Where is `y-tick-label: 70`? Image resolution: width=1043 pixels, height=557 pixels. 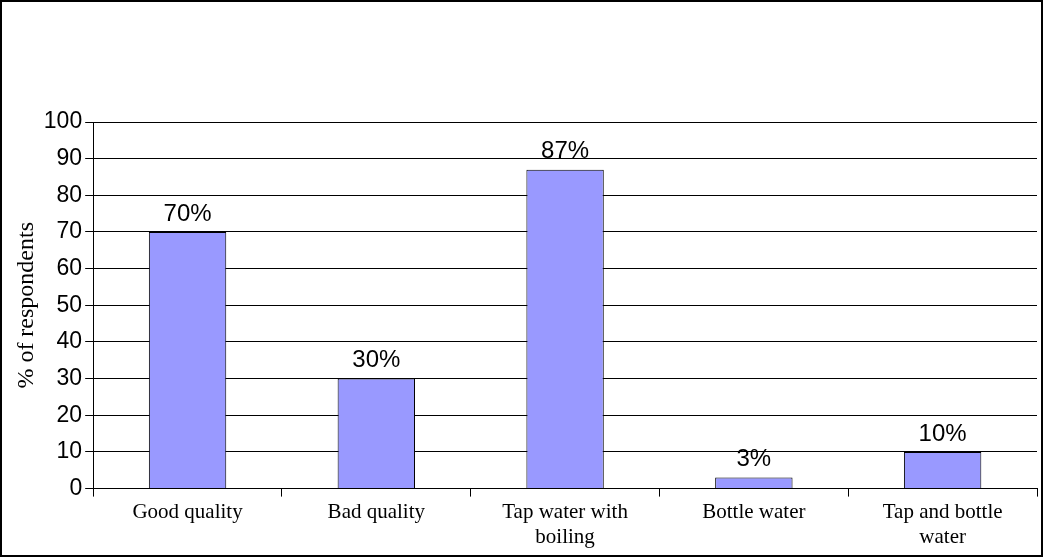
y-tick-label: 70 is located at coordinates (69, 230).